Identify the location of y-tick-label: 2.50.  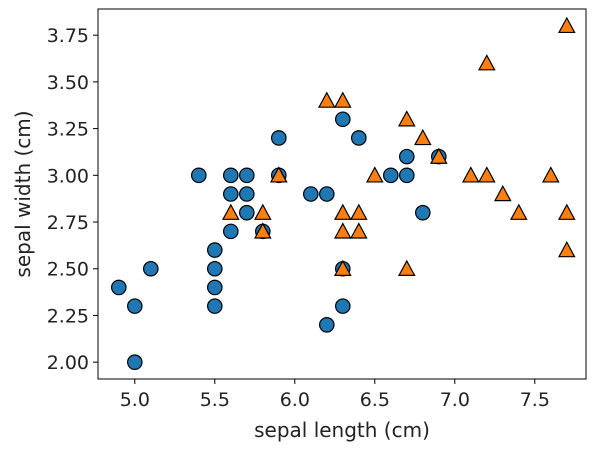
(68, 270).